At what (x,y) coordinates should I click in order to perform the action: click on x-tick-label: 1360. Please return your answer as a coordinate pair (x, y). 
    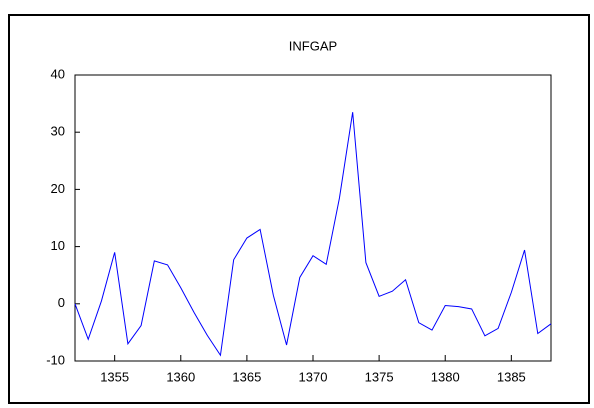
    Looking at the image, I should click on (180, 376).